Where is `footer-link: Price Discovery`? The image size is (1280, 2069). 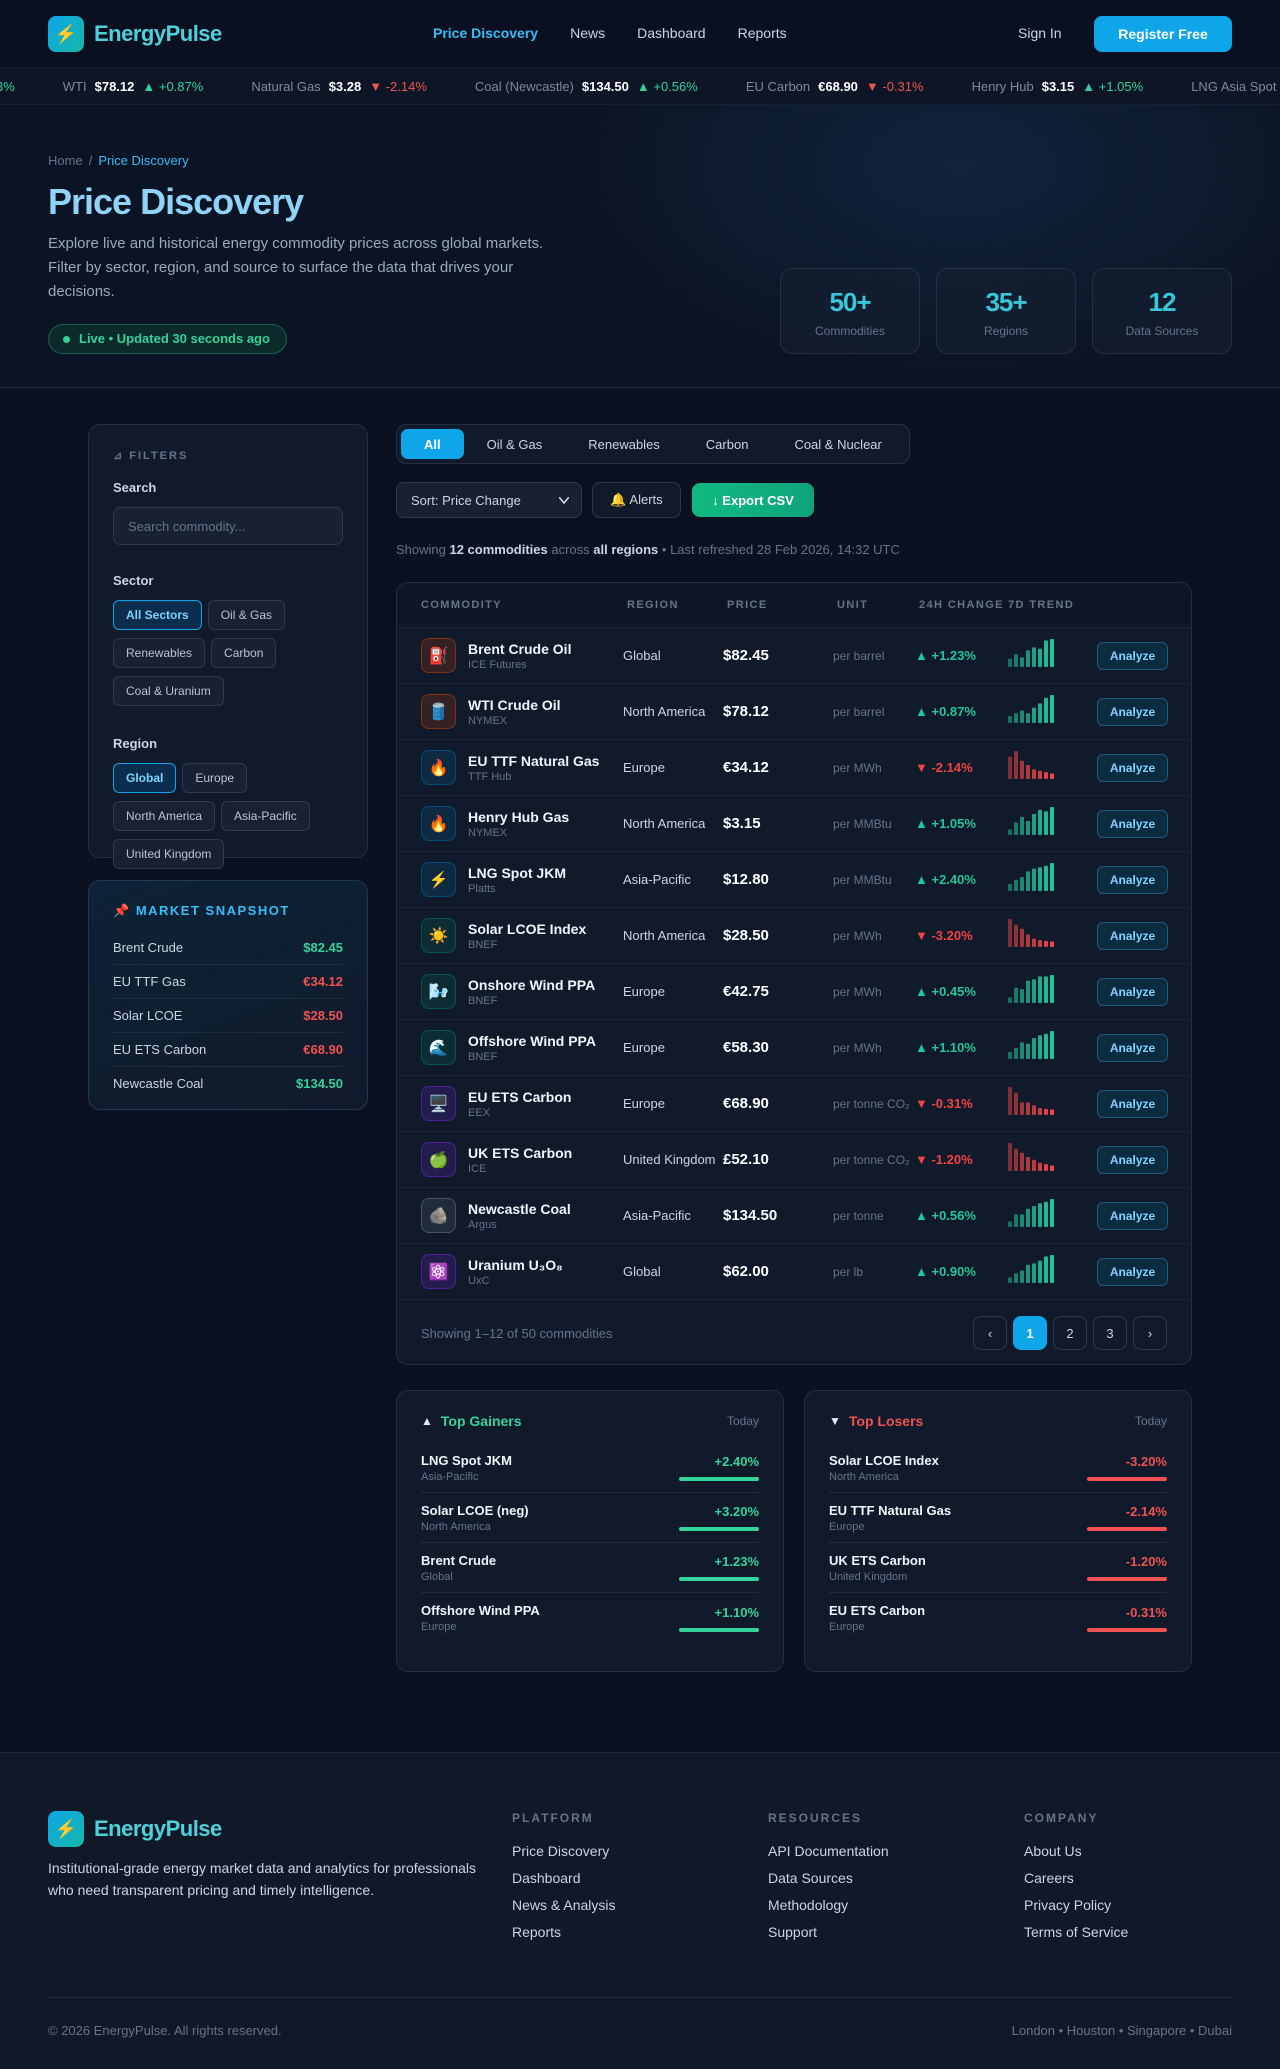
footer-link: Price Discovery is located at coordinates (561, 1851).